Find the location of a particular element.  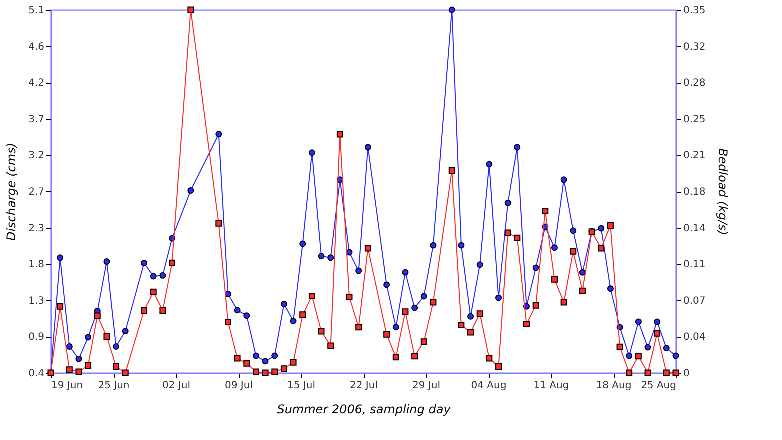

y2-tick-label: 0.11 is located at coordinates (695, 265).